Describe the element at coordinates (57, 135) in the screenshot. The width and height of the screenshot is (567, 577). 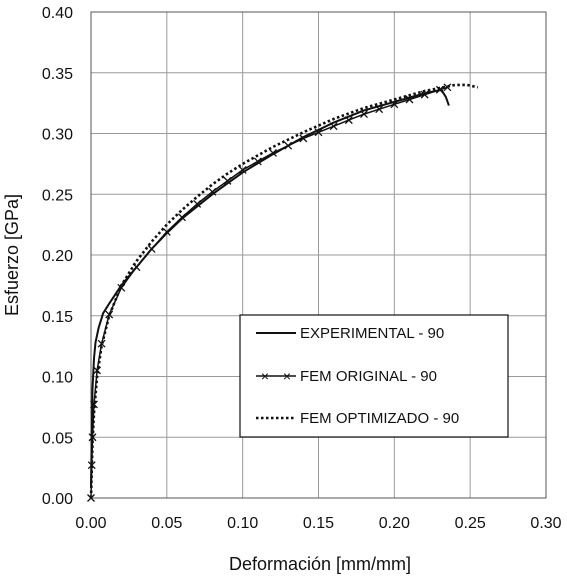
I see `y-tick-label: 0.30` at that location.